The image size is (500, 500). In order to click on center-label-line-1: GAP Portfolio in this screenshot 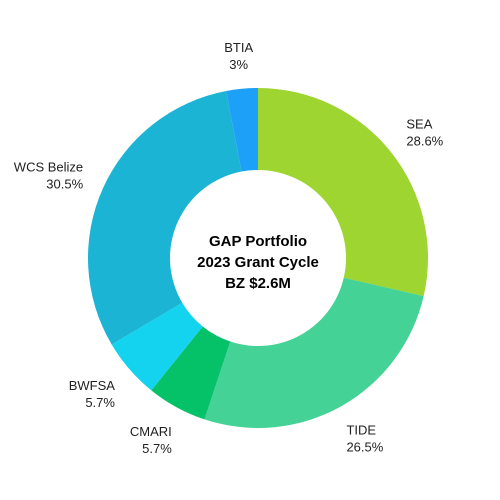, I will do `click(258, 241)`.